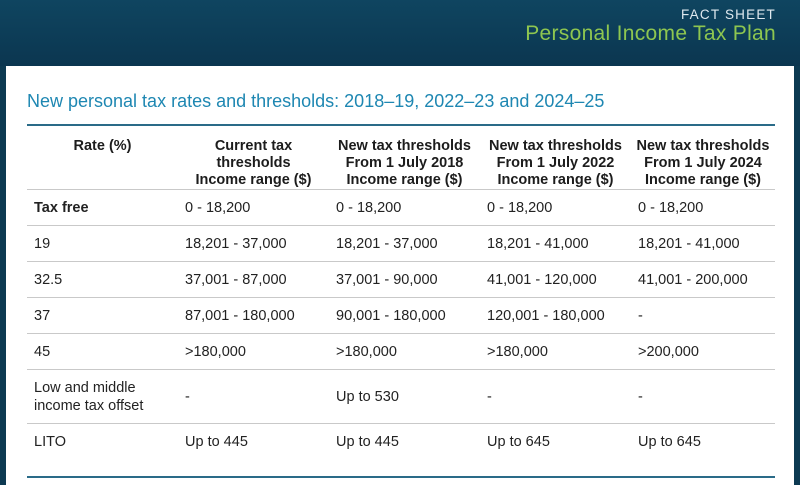  What do you see at coordinates (650, 33) in the screenshot?
I see `page-title: Personal Income Tax Plan` at bounding box center [650, 33].